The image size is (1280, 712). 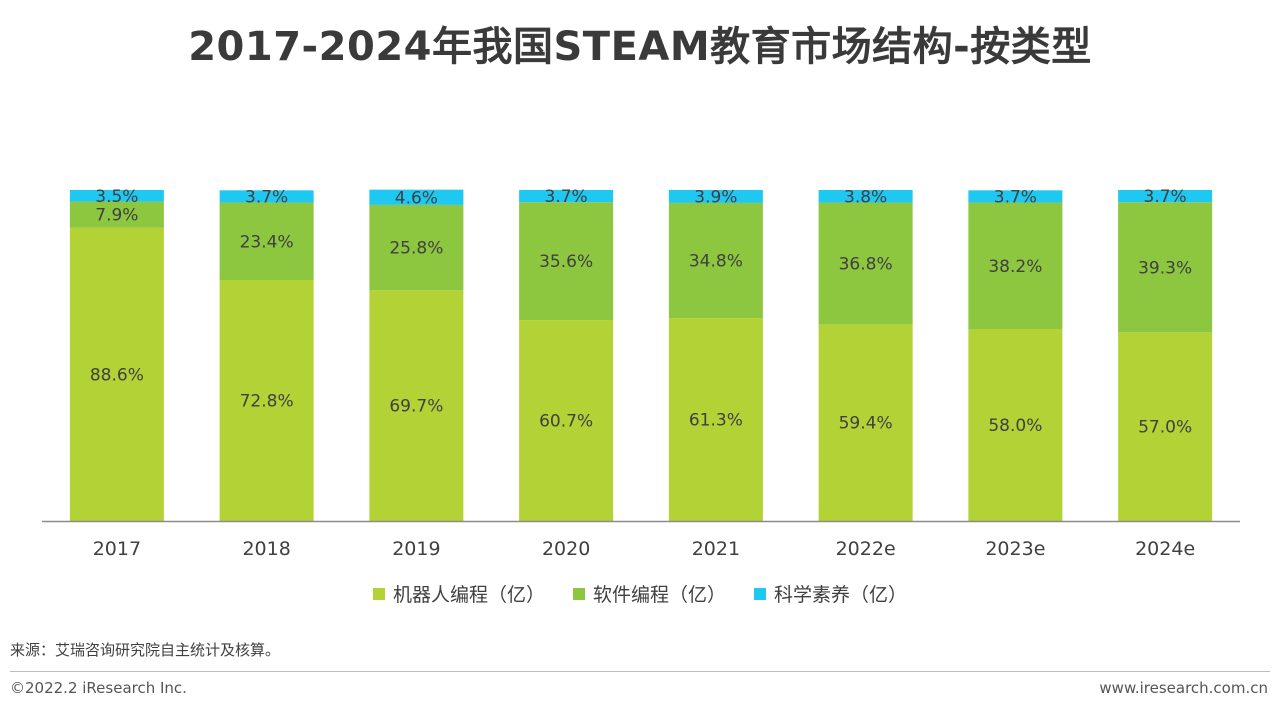 What do you see at coordinates (416, 549) in the screenshot?
I see `x-tick-label: 2019` at bounding box center [416, 549].